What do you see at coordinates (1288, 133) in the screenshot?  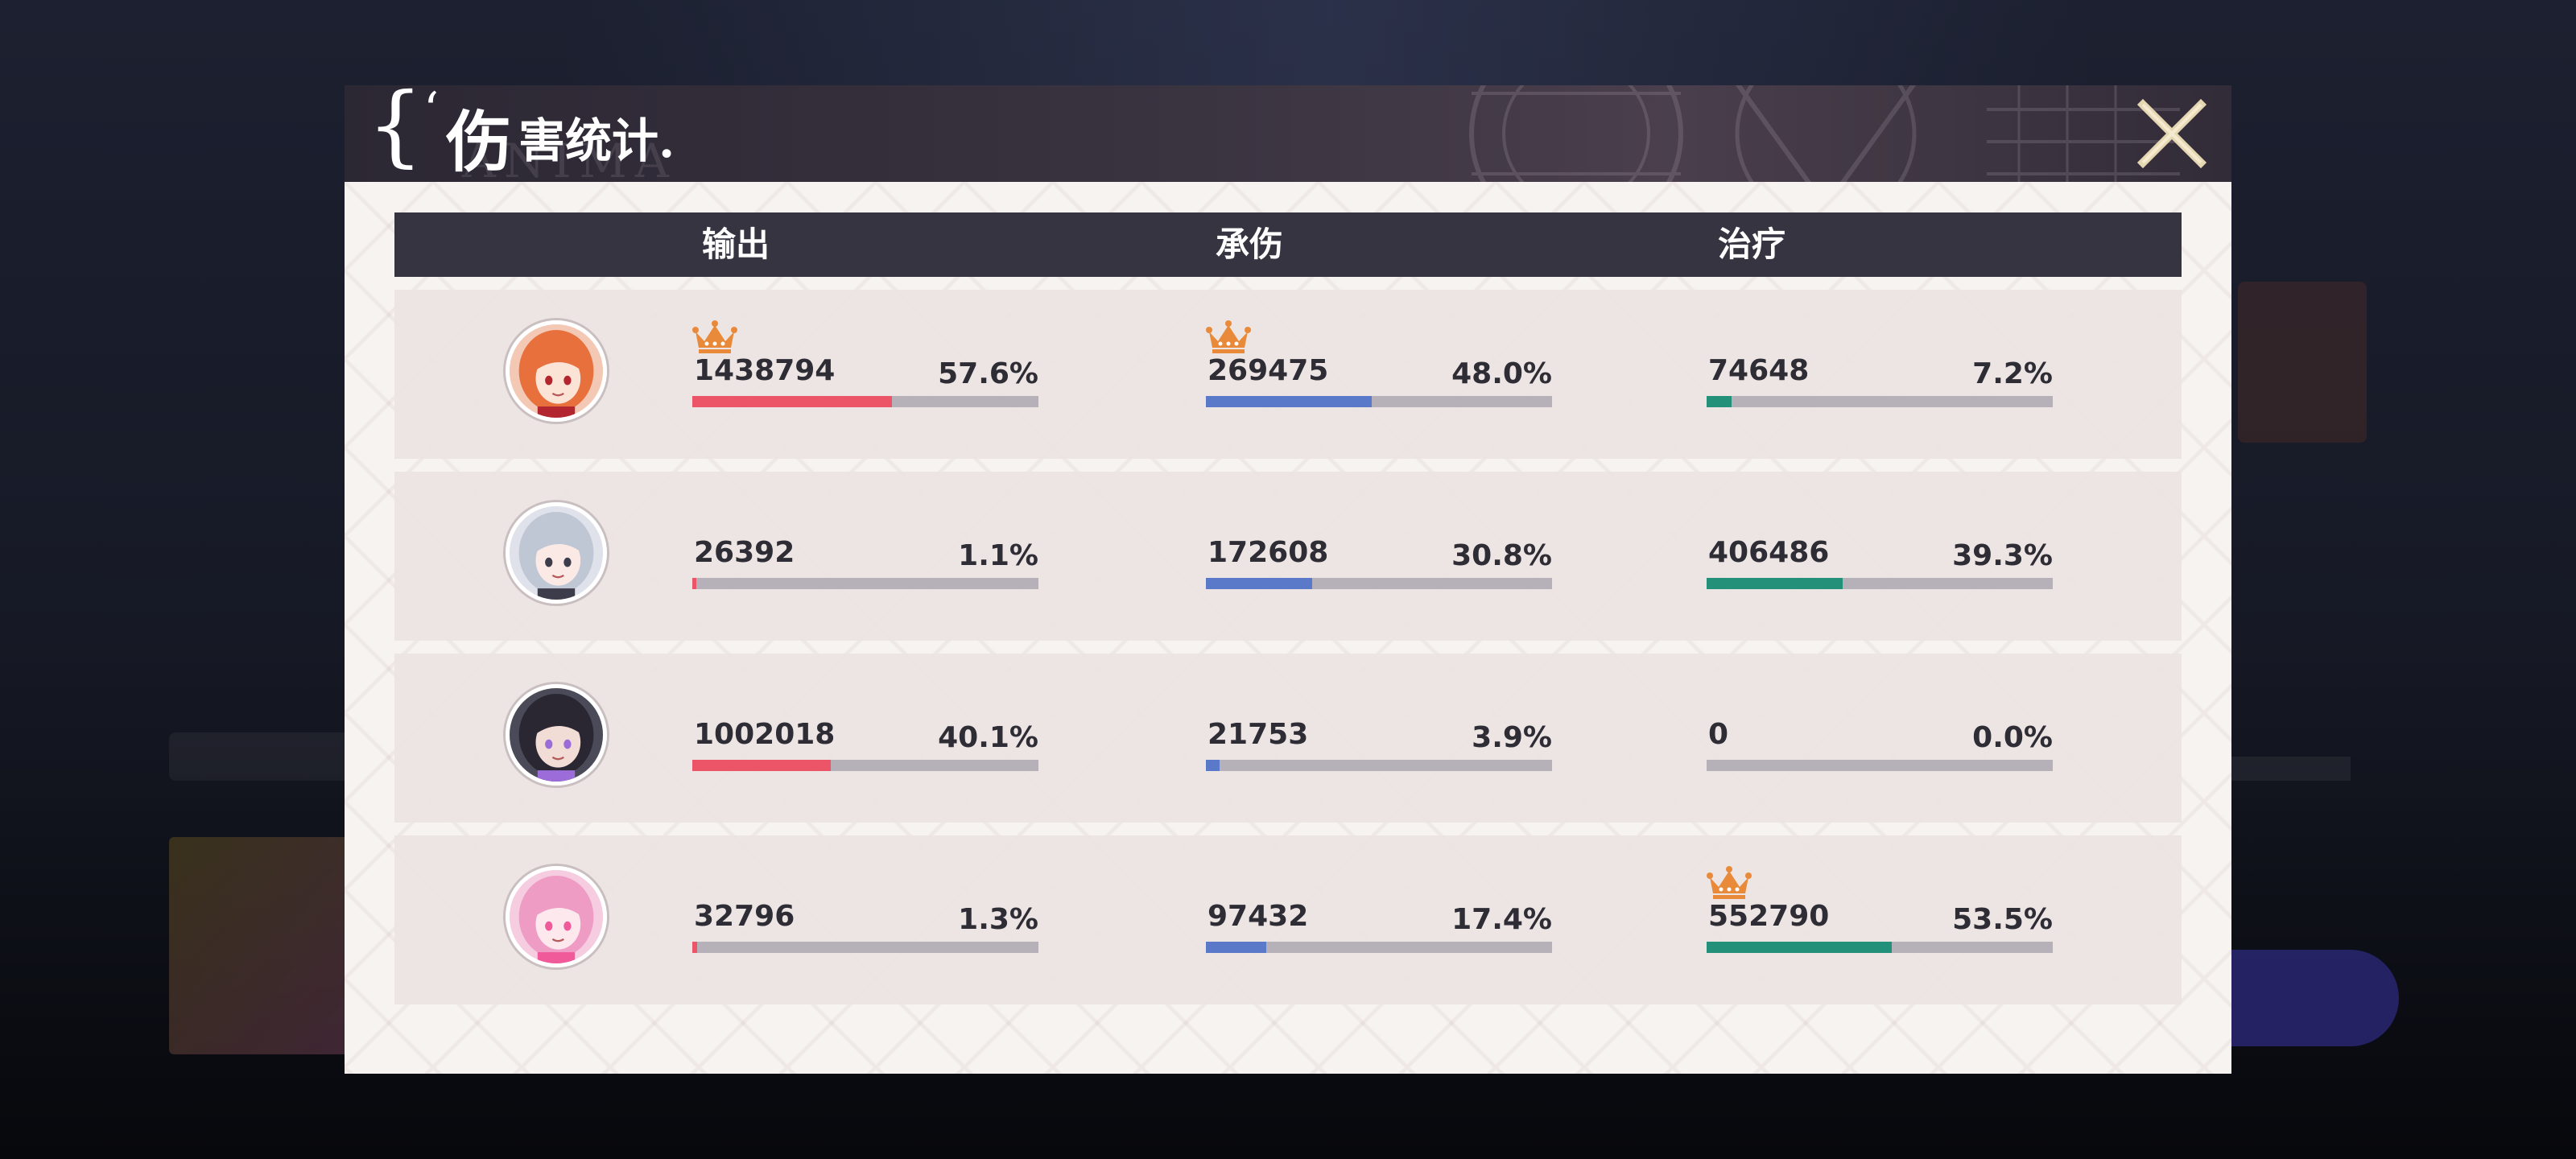 I see `modal-header: { ‘ 伤 害统计. ANIMA` at bounding box center [1288, 133].